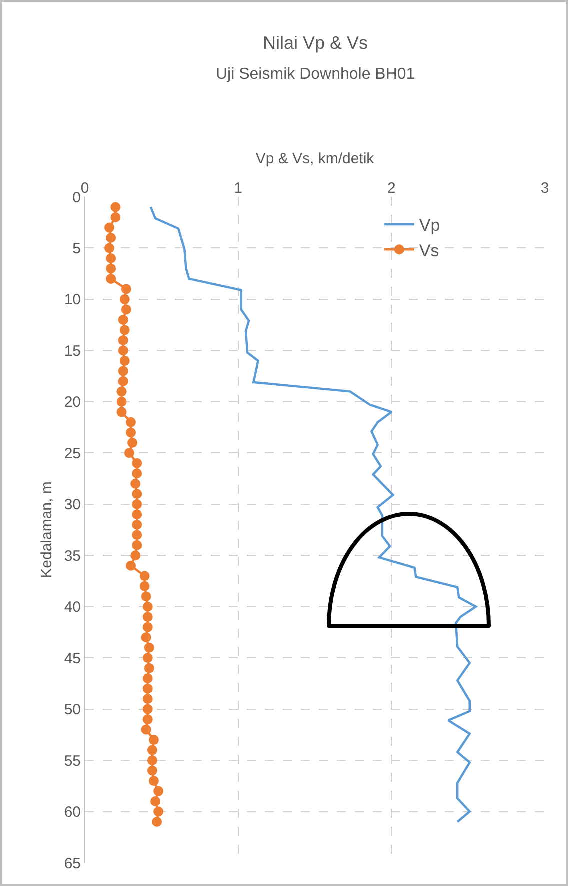  What do you see at coordinates (72, 761) in the screenshot?
I see `y-tick-label: 55` at bounding box center [72, 761].